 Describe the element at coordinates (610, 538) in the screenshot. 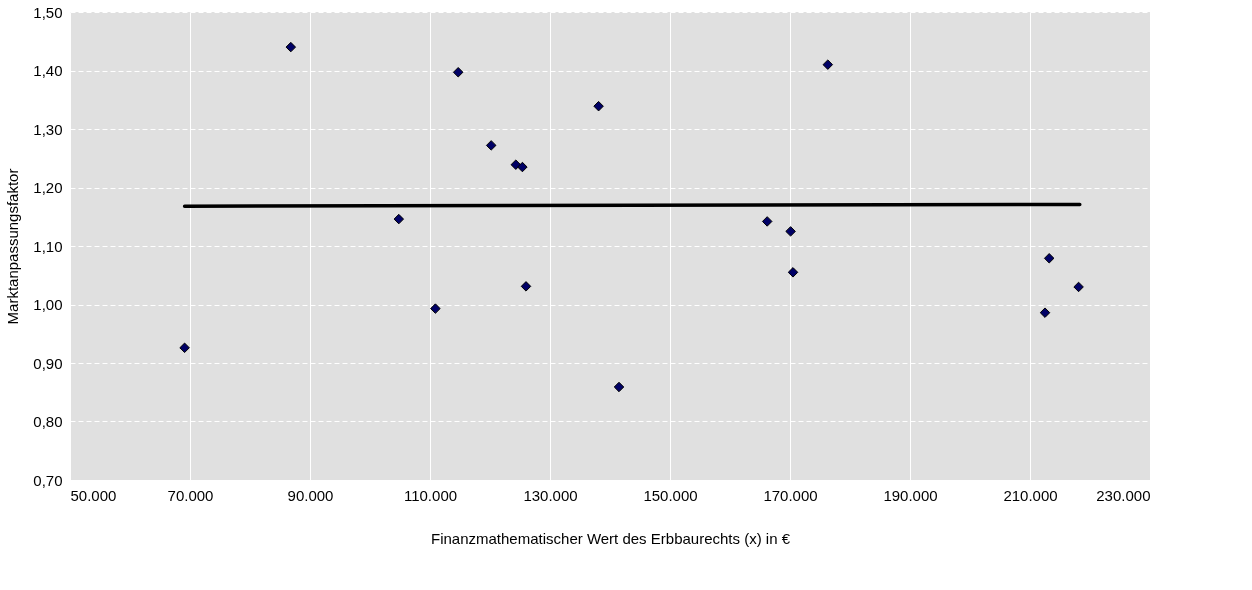

I see `x-axis-title: Finanzmathematischer Wert des Erbbaurechts (x) in €` at that location.